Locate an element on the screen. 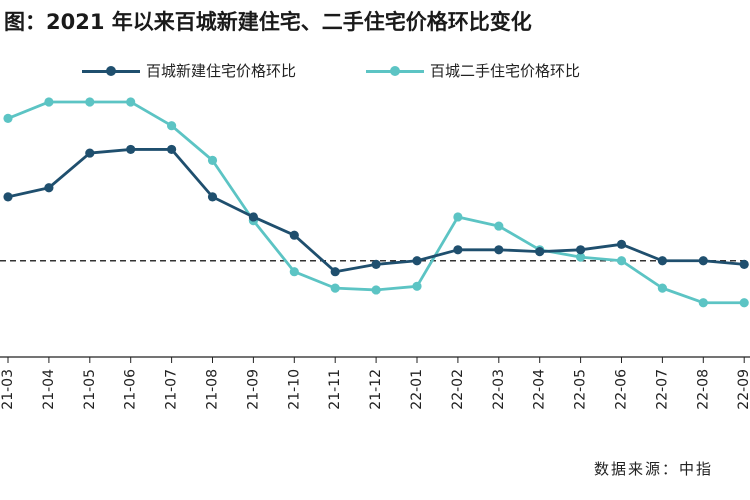  x-tick-label: 22-03 is located at coordinates (499, 389).